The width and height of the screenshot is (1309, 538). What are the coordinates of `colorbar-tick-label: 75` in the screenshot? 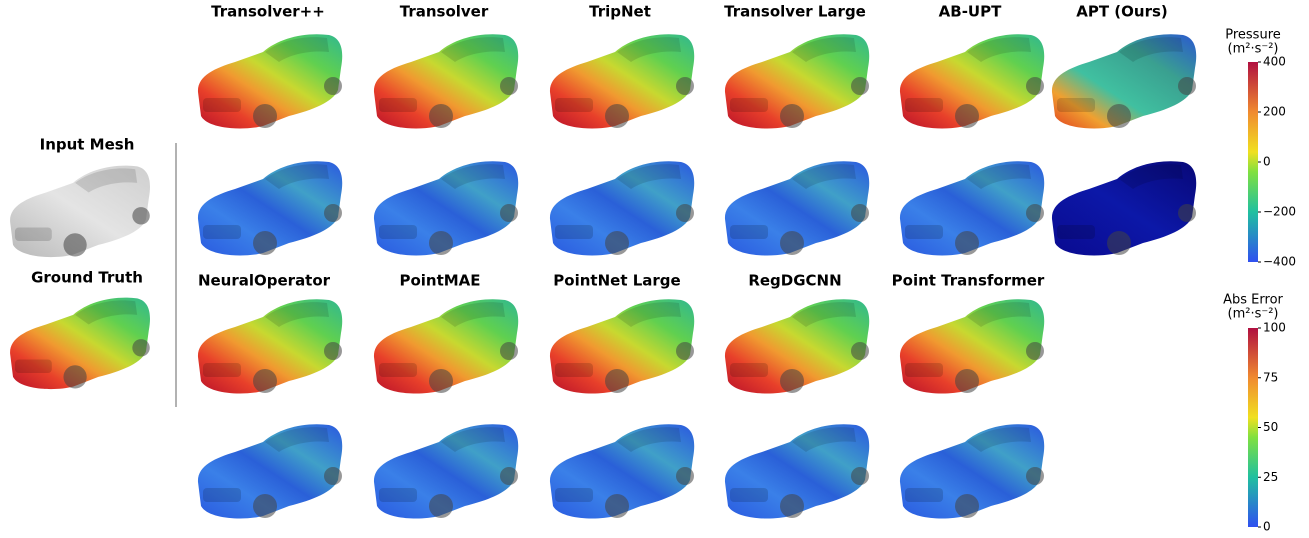 It's located at (1270, 377).